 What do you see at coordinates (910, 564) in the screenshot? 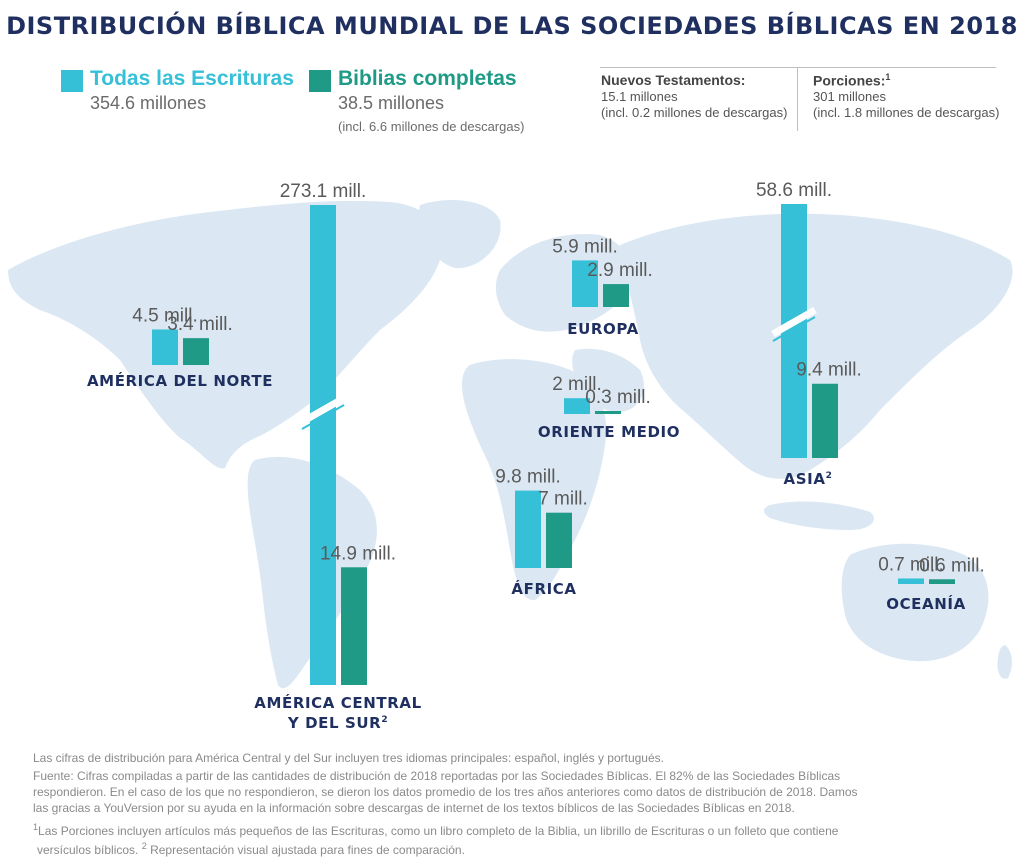
I see `value-label-scriptures-oceanía: 0.7 mill.` at bounding box center [910, 564].